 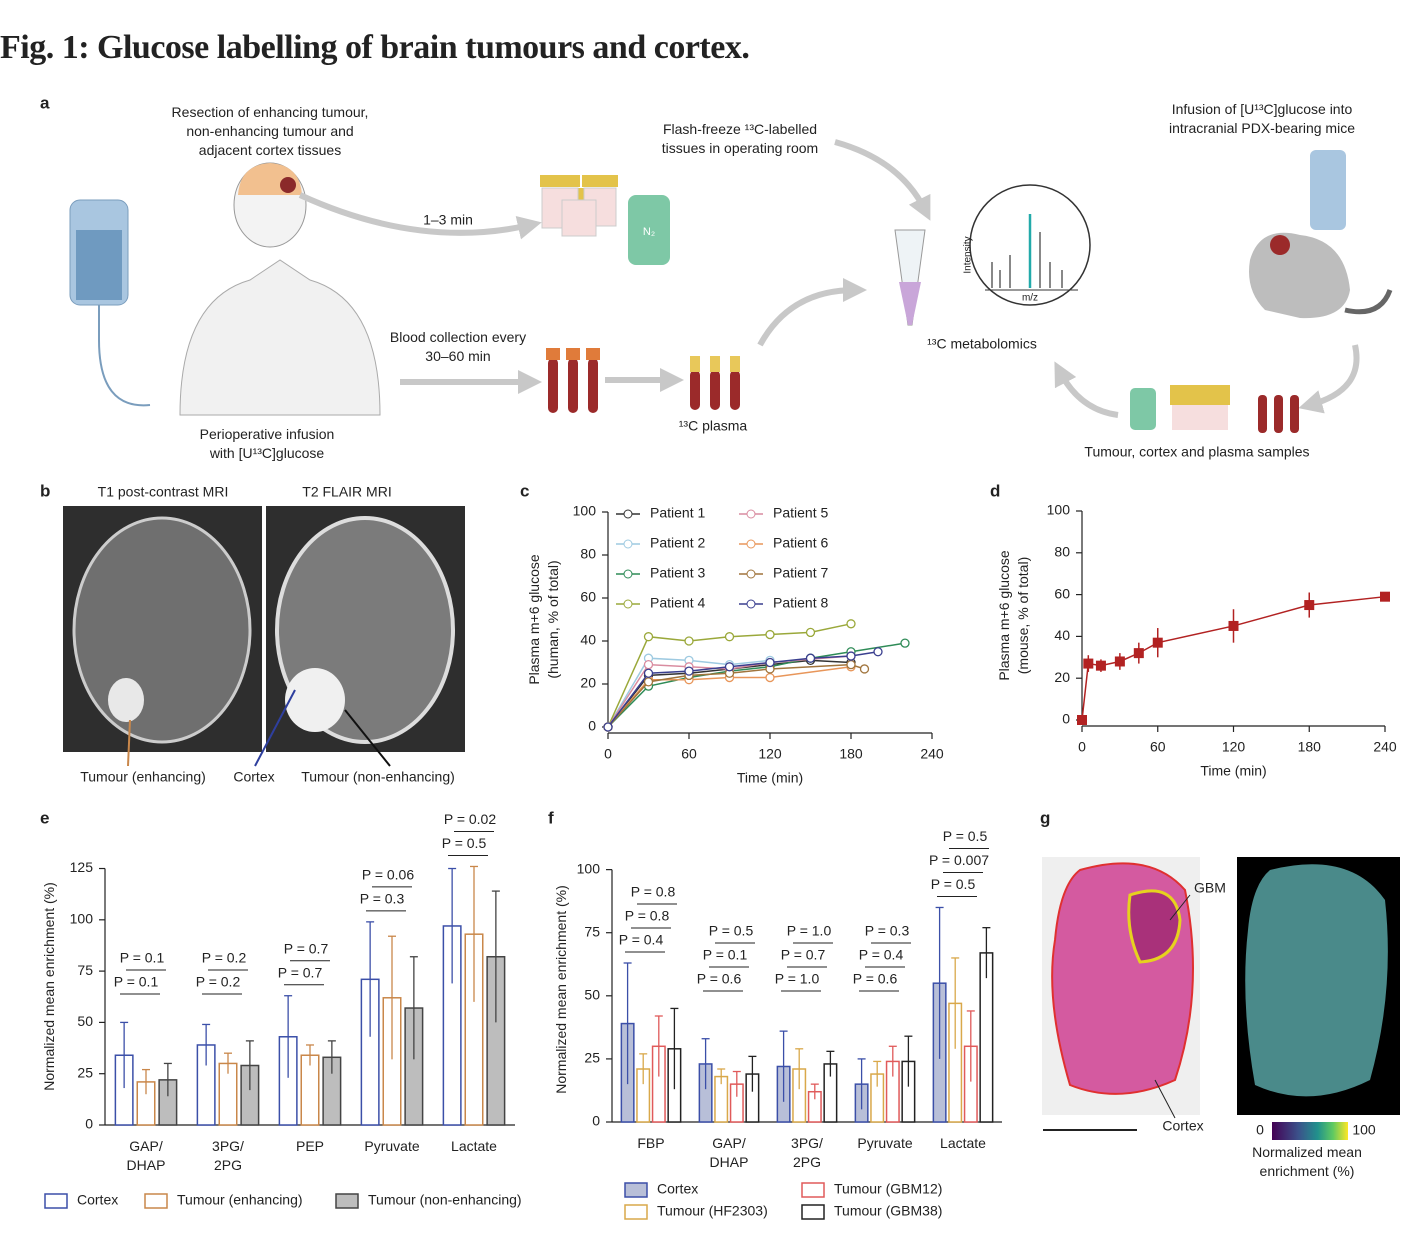 What do you see at coordinates (982, 344) in the screenshot?
I see `panel-a-text: ¹³C metabolomics` at bounding box center [982, 344].